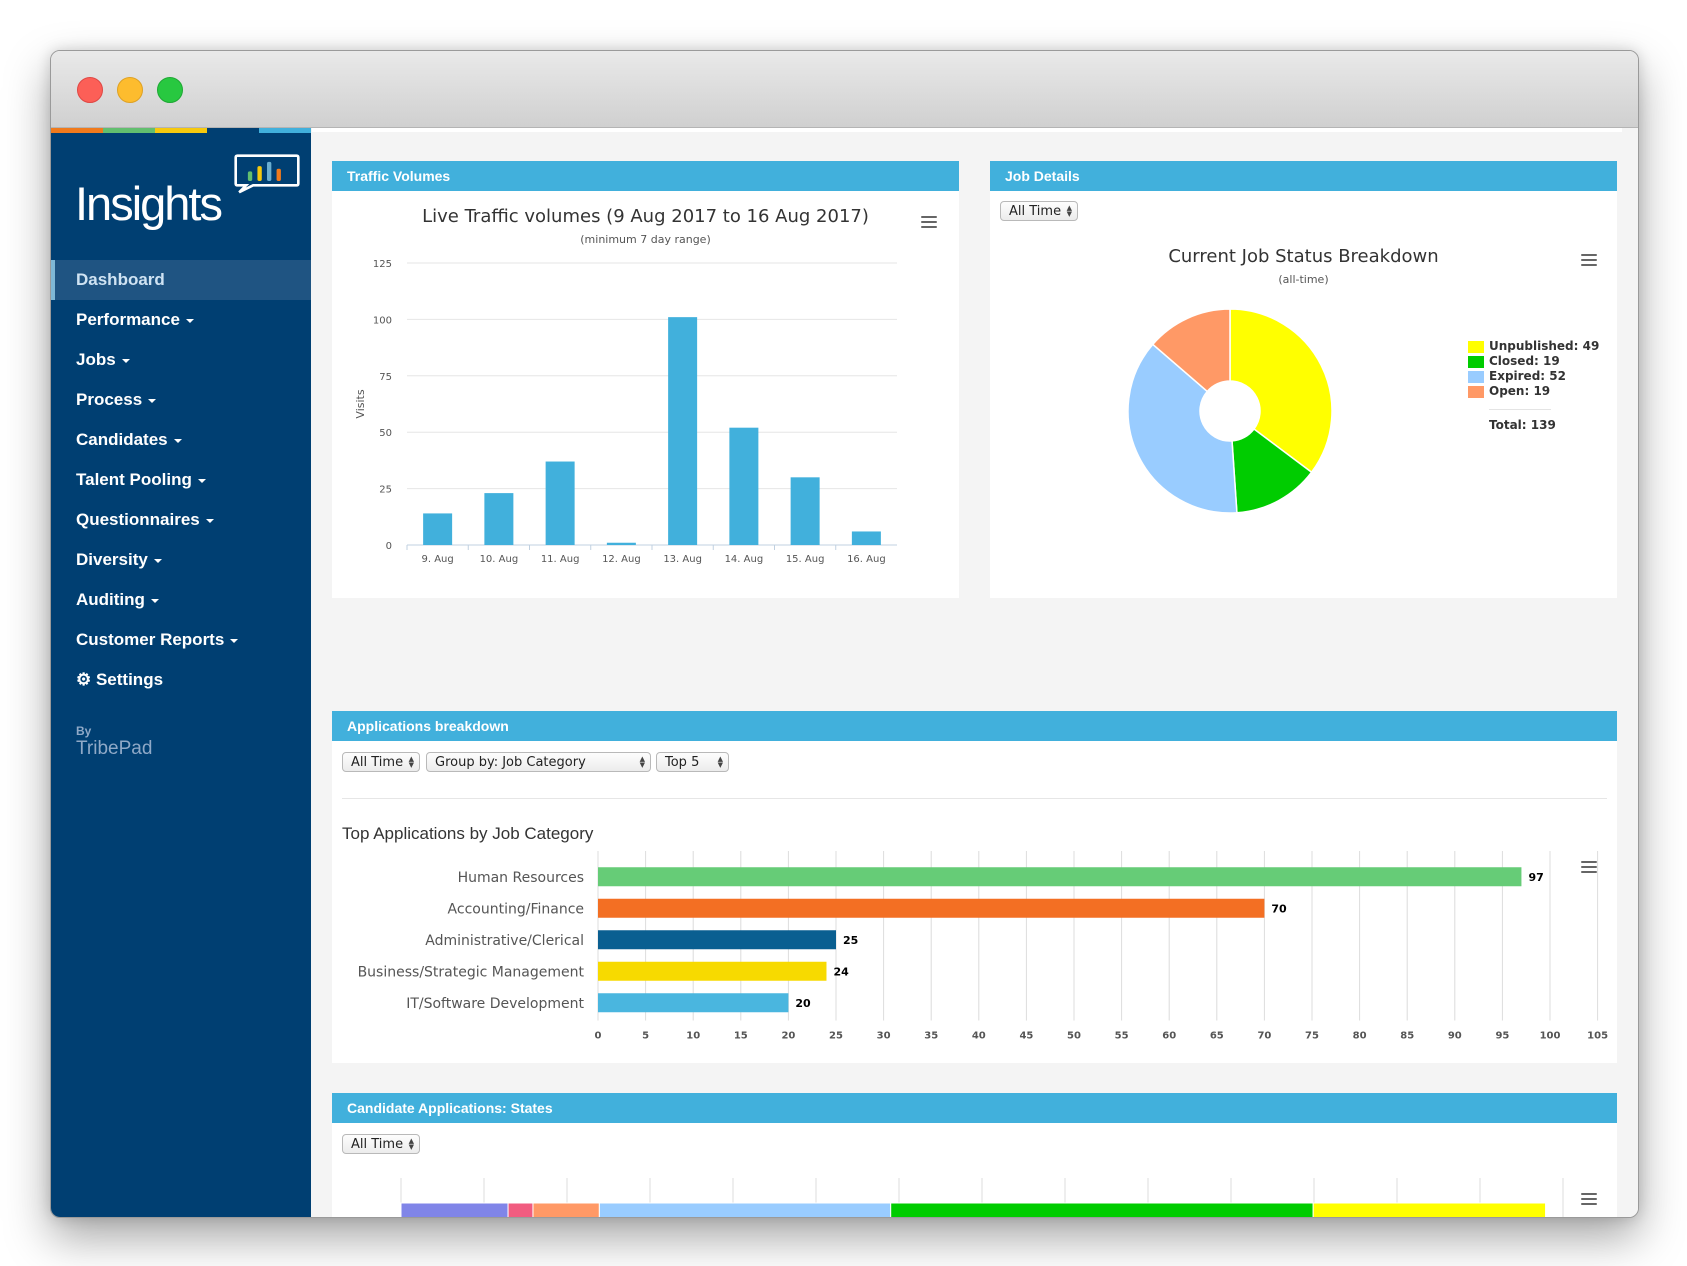  I want to click on x-tick-label: 5, so click(645, 1036).